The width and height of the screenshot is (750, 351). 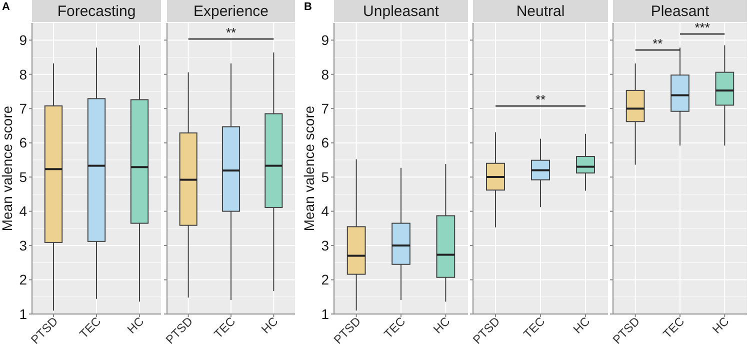 I want to click on chart-title: Forecasting, so click(x=96, y=11).